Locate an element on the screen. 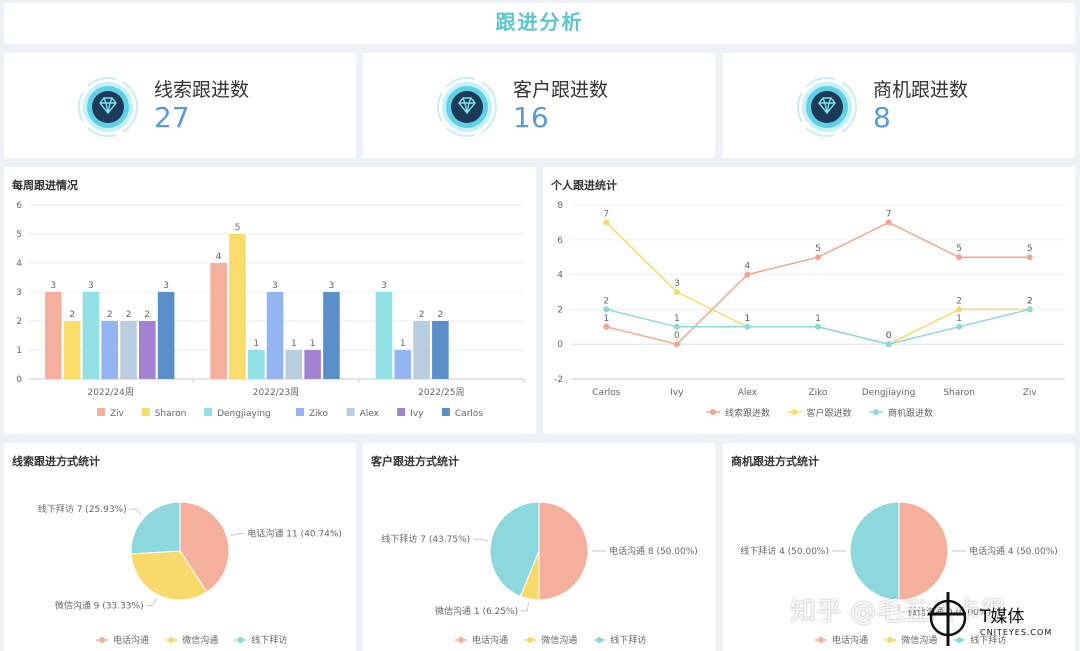 This screenshot has width=1080, height=651. legend-label: Carlos is located at coordinates (469, 414).